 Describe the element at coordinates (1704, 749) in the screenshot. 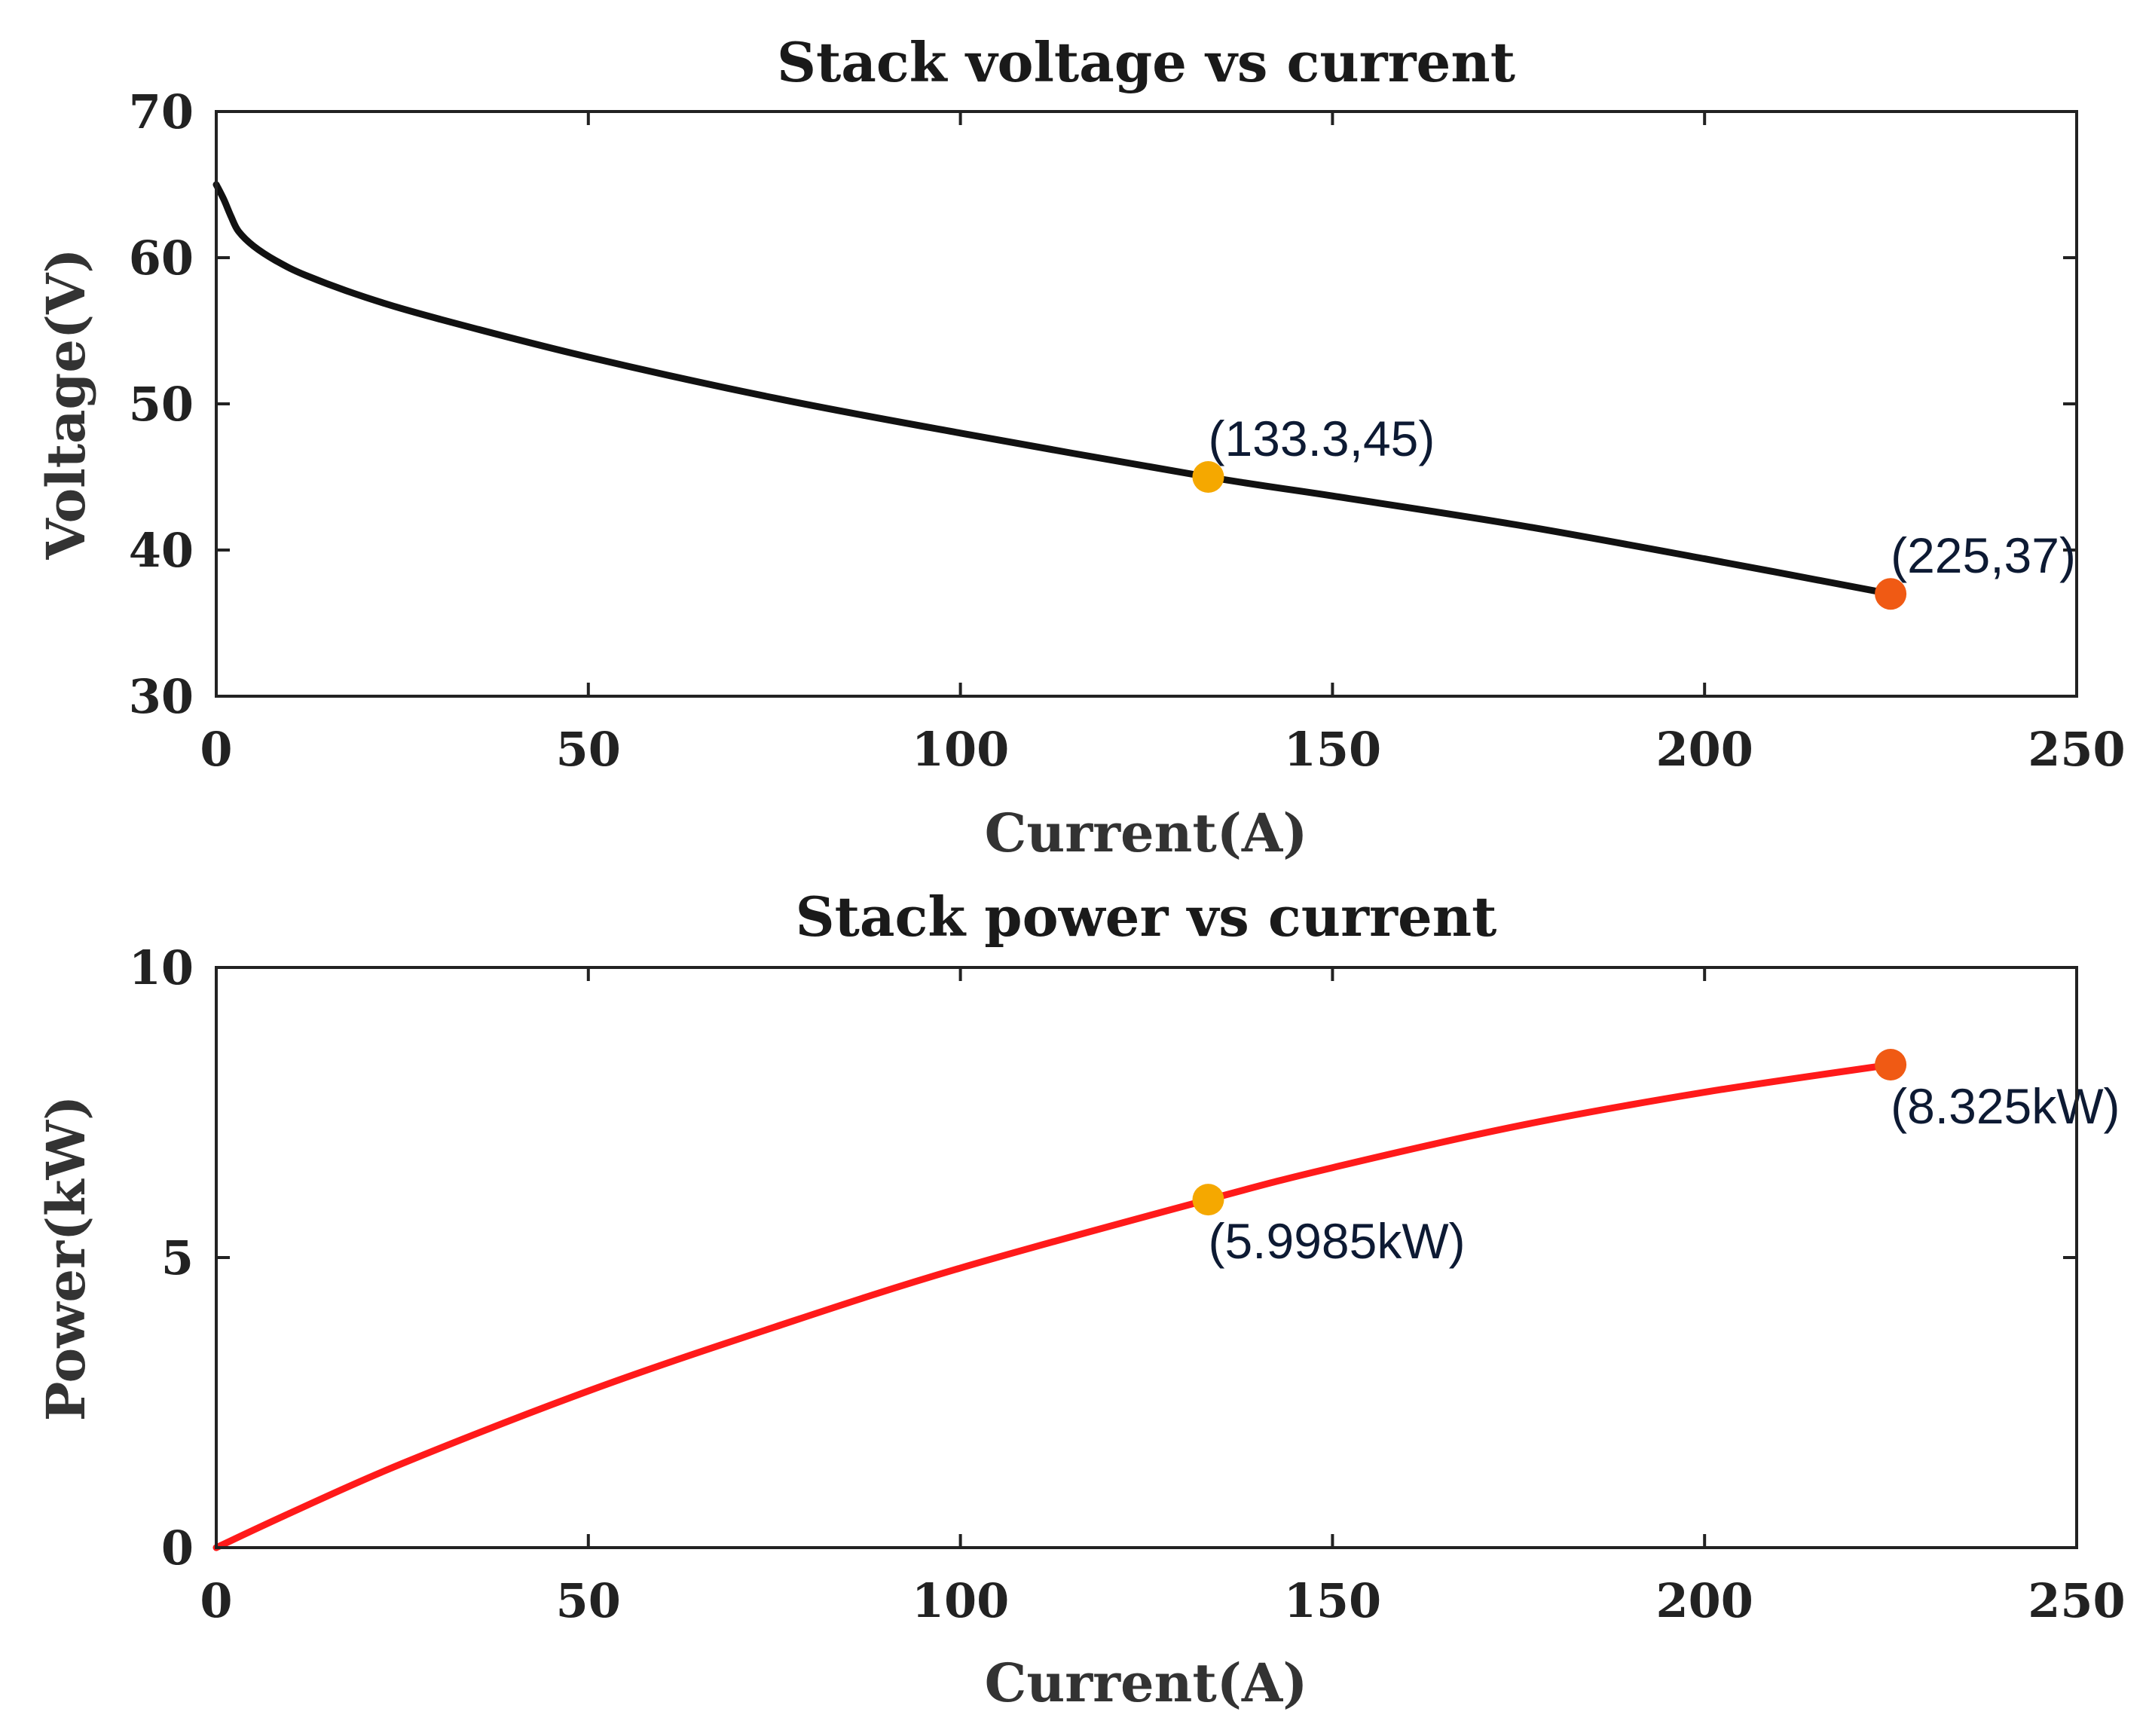

I see `voltage-xtick-label: 200` at that location.